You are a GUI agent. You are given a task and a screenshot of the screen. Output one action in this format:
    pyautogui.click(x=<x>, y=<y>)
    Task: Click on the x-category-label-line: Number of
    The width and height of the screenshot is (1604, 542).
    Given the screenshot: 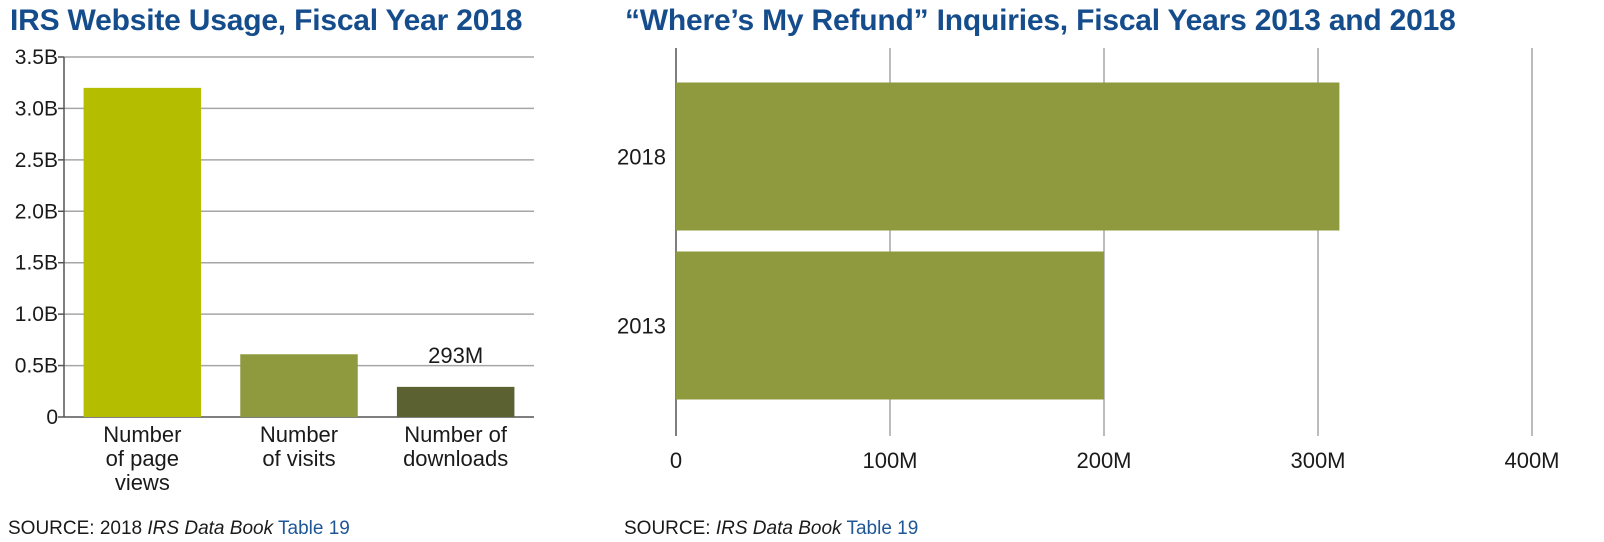 What is the action you would take?
    pyautogui.click(x=456, y=434)
    